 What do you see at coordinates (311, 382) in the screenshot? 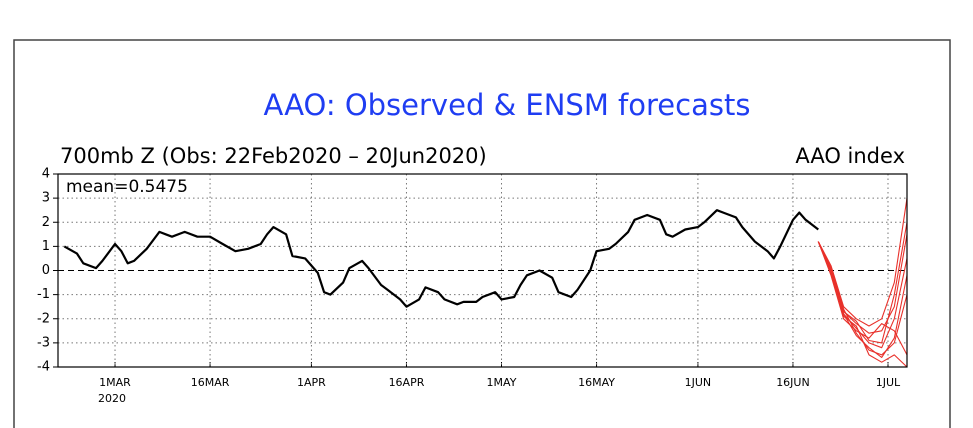
I see `x-tick-label: 1APR` at bounding box center [311, 382].